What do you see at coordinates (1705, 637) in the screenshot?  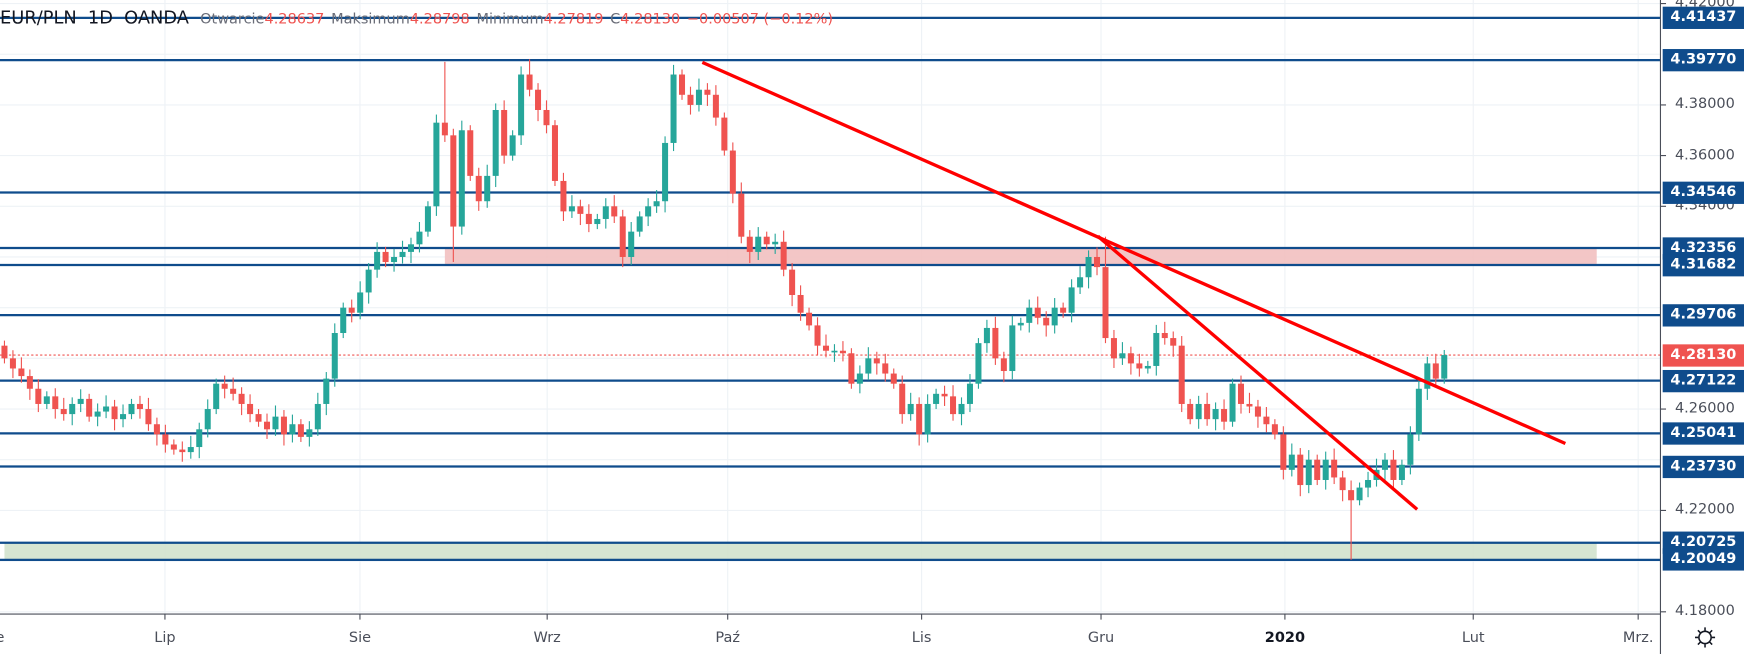 I see `gear-icon` at bounding box center [1705, 637].